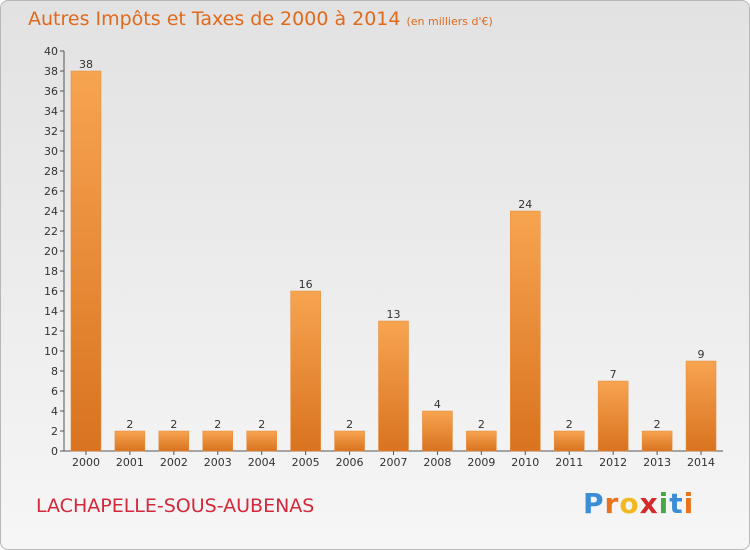 Image resolution: width=750 pixels, height=550 pixels. What do you see at coordinates (174, 441) in the screenshot?
I see `bar-2002` at bounding box center [174, 441].